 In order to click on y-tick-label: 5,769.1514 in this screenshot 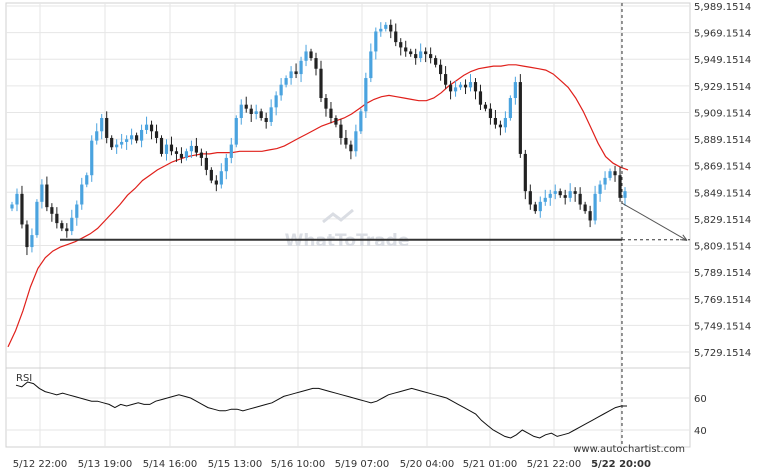, I will do `click(722, 300)`.